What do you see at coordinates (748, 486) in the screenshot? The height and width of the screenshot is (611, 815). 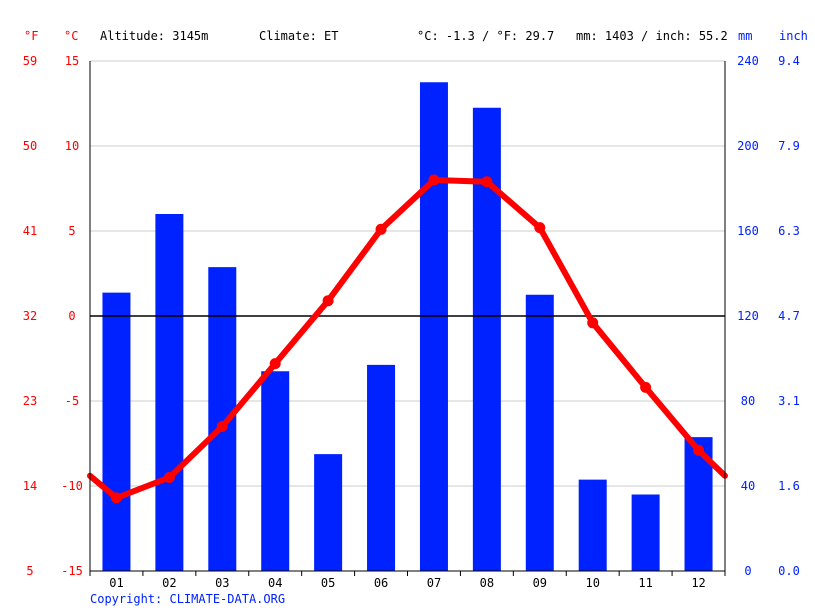 I see `mm-tick-label: 40` at bounding box center [748, 486].